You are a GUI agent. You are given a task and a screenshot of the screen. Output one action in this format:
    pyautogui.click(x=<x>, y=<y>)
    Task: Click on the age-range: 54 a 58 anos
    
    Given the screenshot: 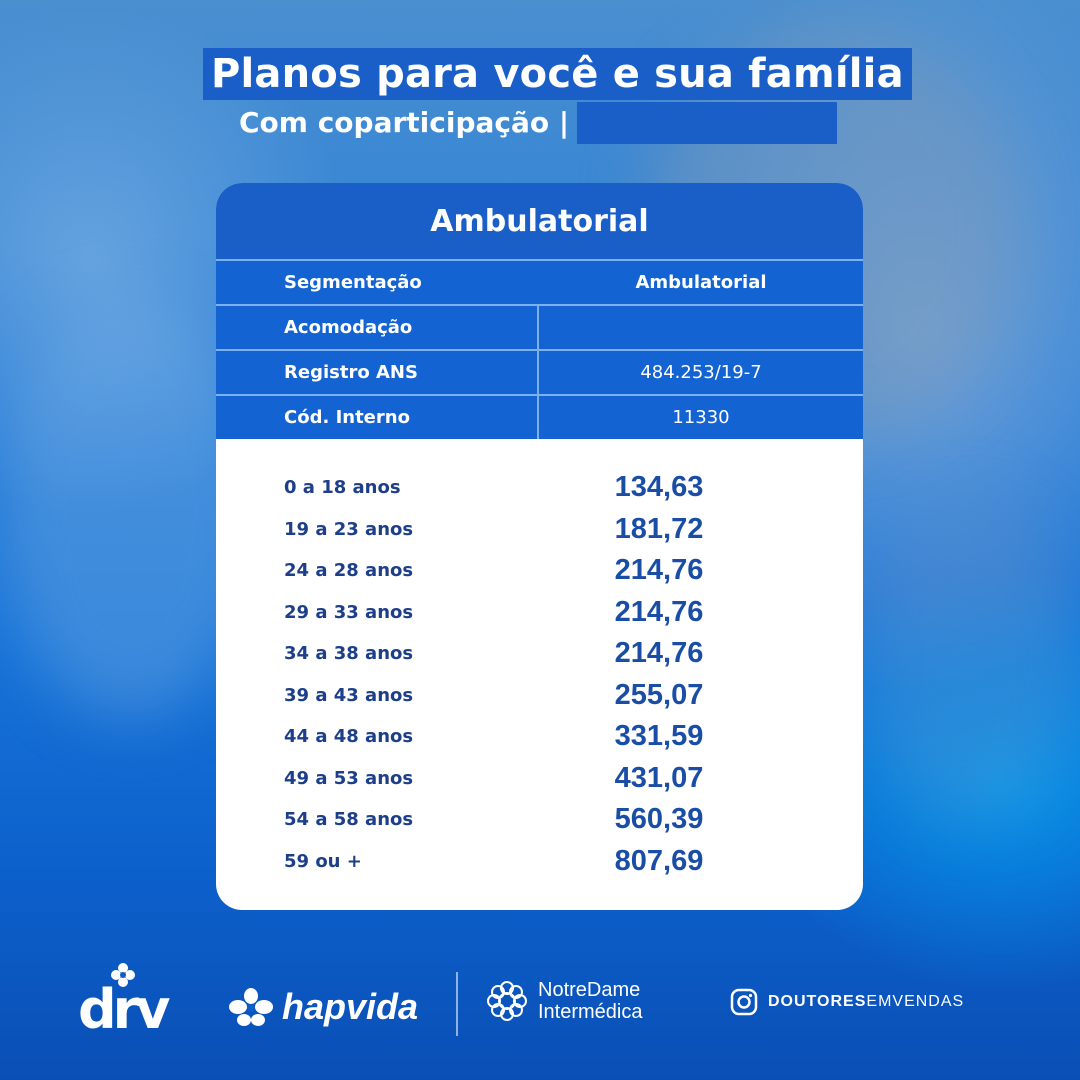 What is the action you would take?
    pyautogui.click(x=349, y=820)
    